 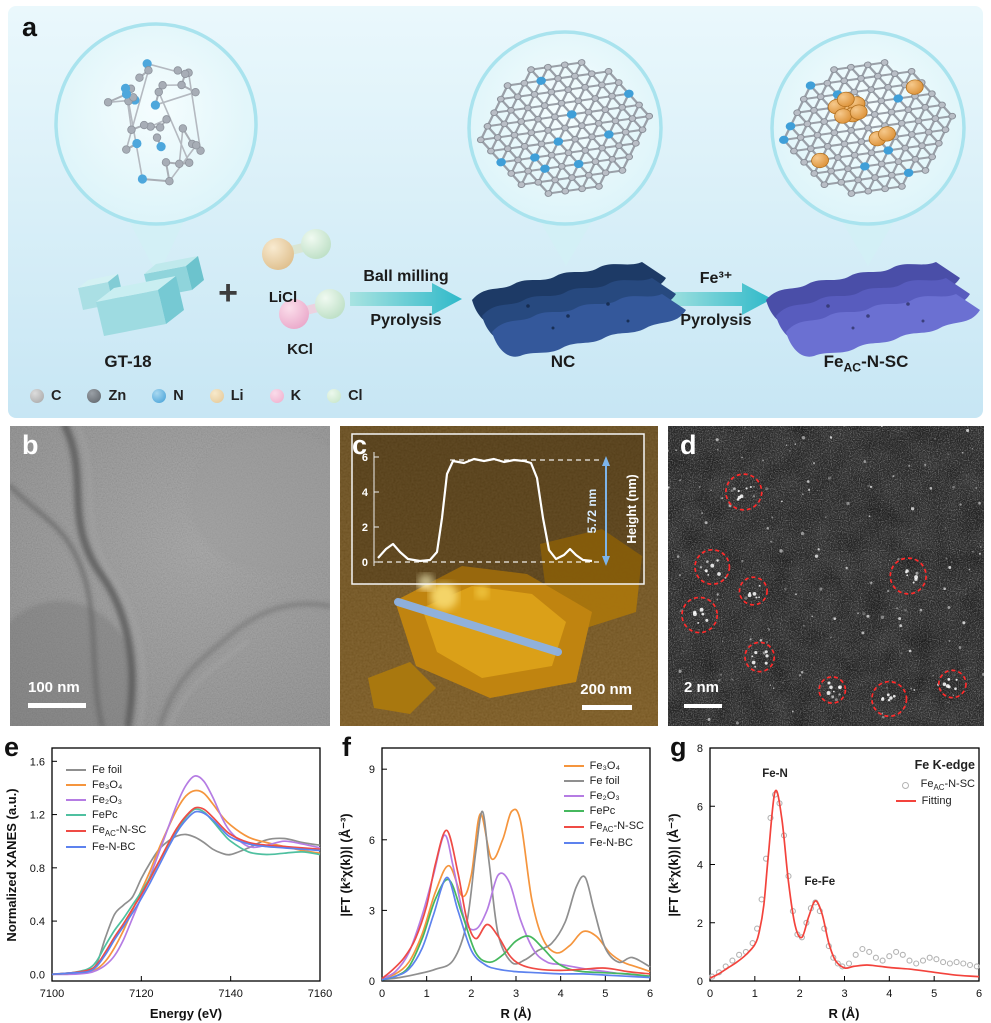 I want to click on legend-label: Fe₃O₄, so click(x=107, y=785).